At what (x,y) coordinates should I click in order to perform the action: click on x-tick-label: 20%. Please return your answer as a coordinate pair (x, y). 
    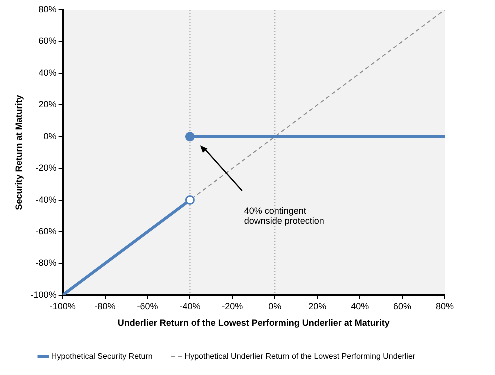
    Looking at the image, I should click on (317, 306).